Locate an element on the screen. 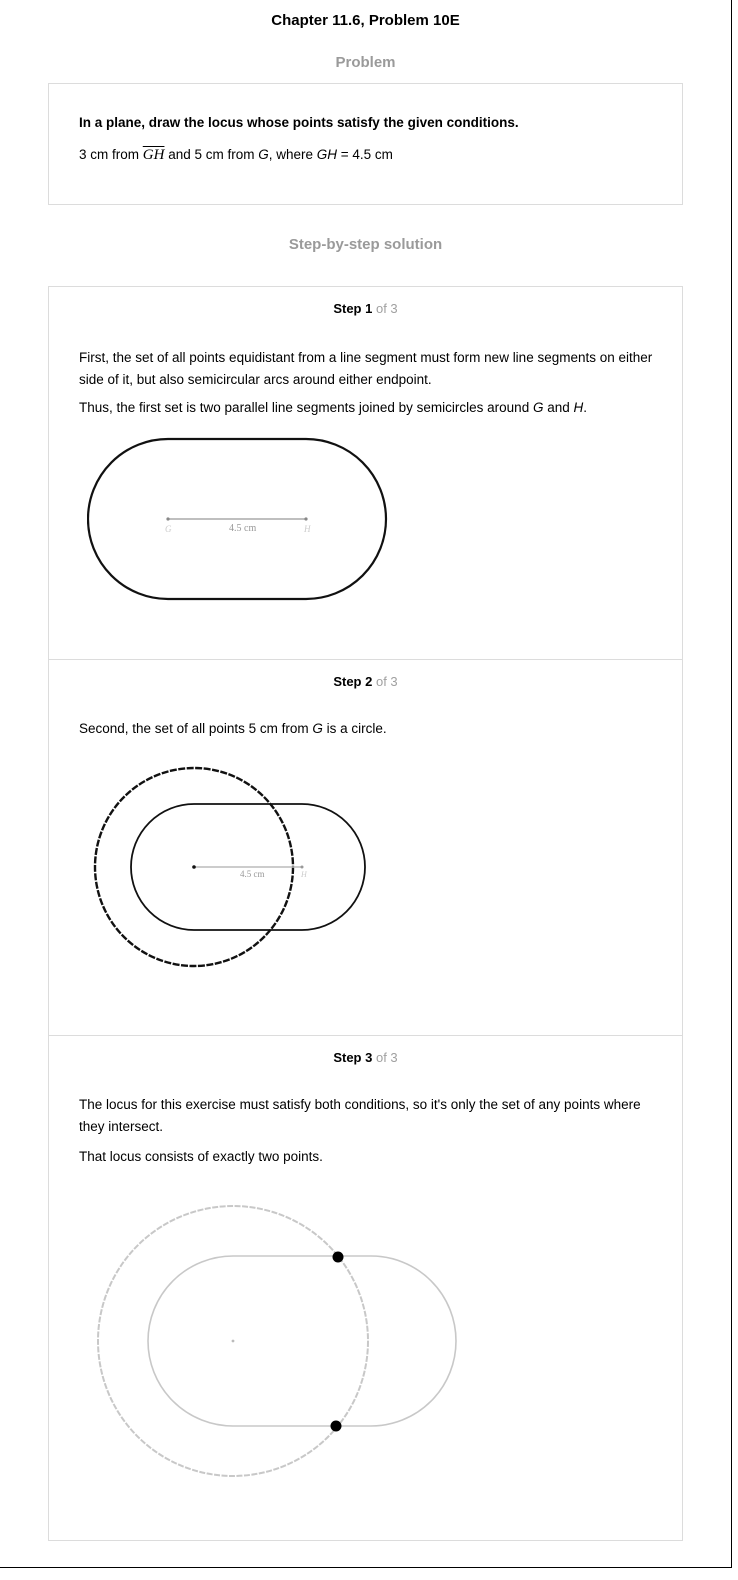 This screenshot has width=738, height=1580. intersection-point-top is located at coordinates (338, 1257).